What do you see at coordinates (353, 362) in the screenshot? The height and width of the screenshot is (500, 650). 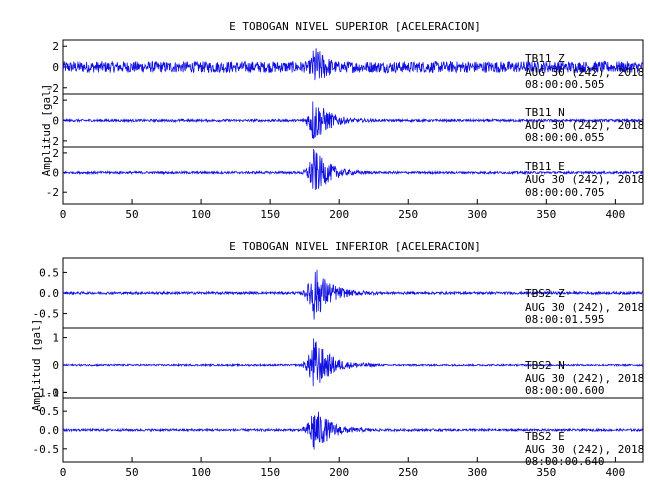 I see `trace-tbs2-n` at bounding box center [353, 362].